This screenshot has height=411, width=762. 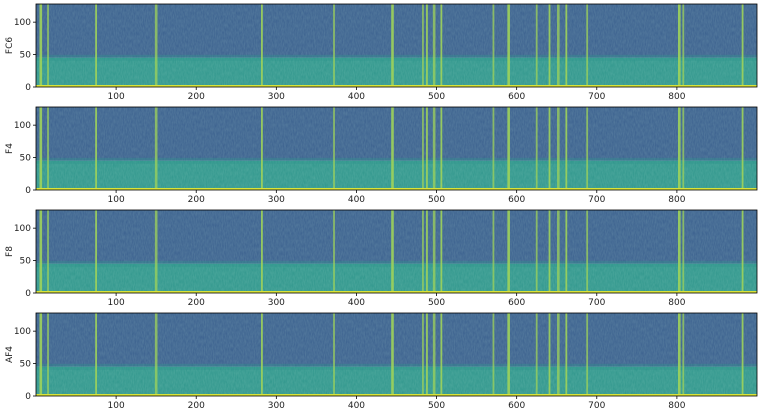 I want to click on channel-label: AF4, so click(x=10, y=354).